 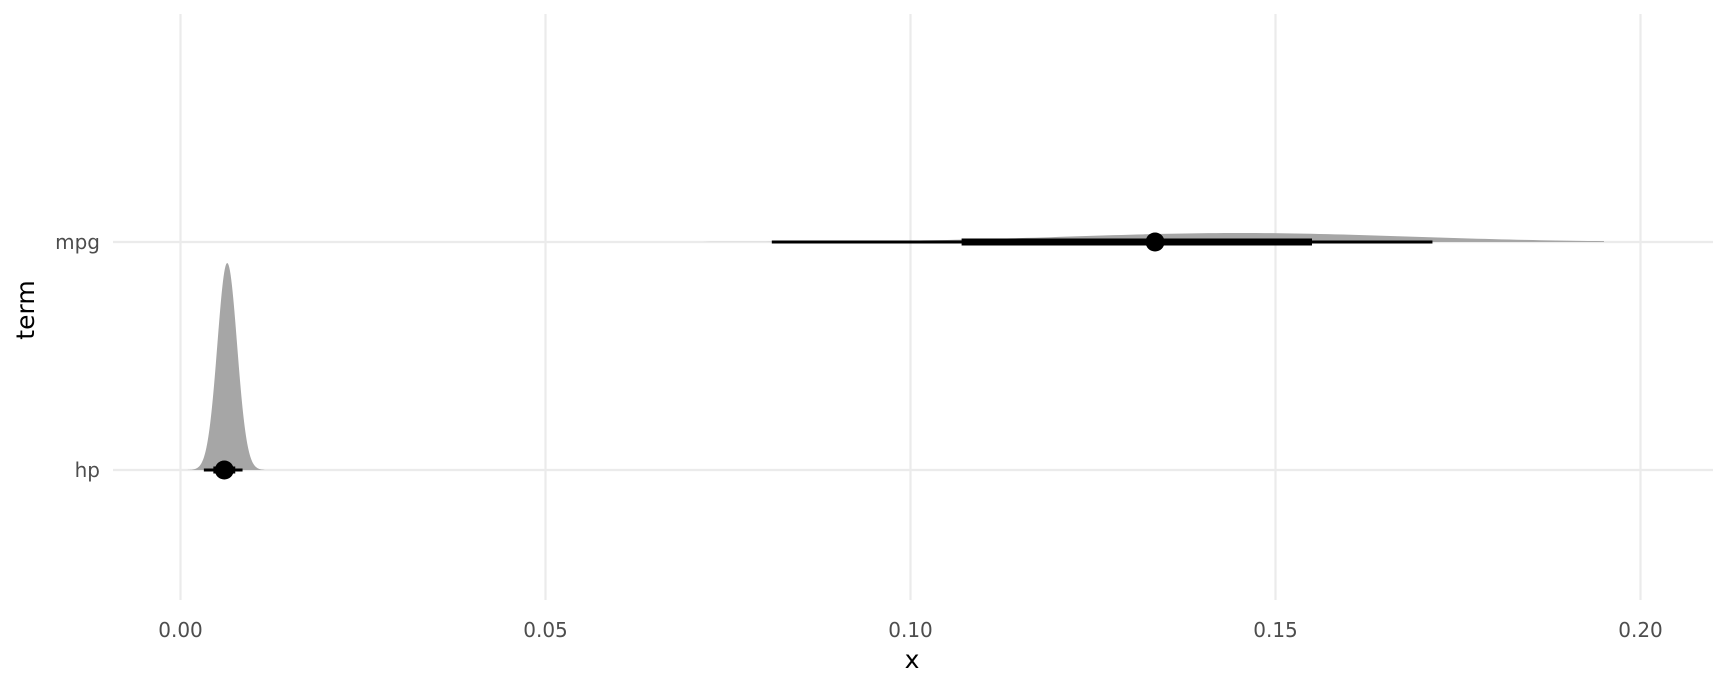 I want to click on density-hp, so click(x=226, y=366).